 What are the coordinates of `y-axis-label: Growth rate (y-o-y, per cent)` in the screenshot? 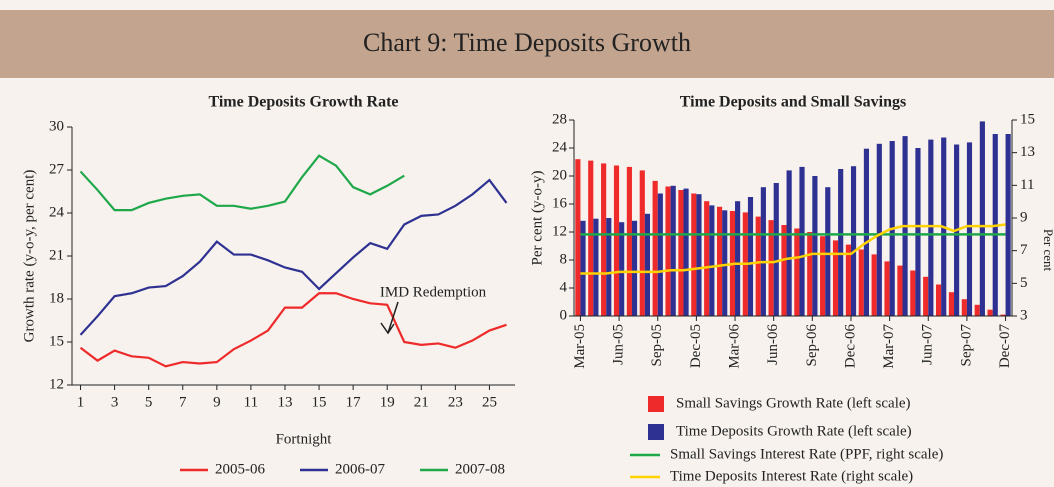 It's located at (29, 256).